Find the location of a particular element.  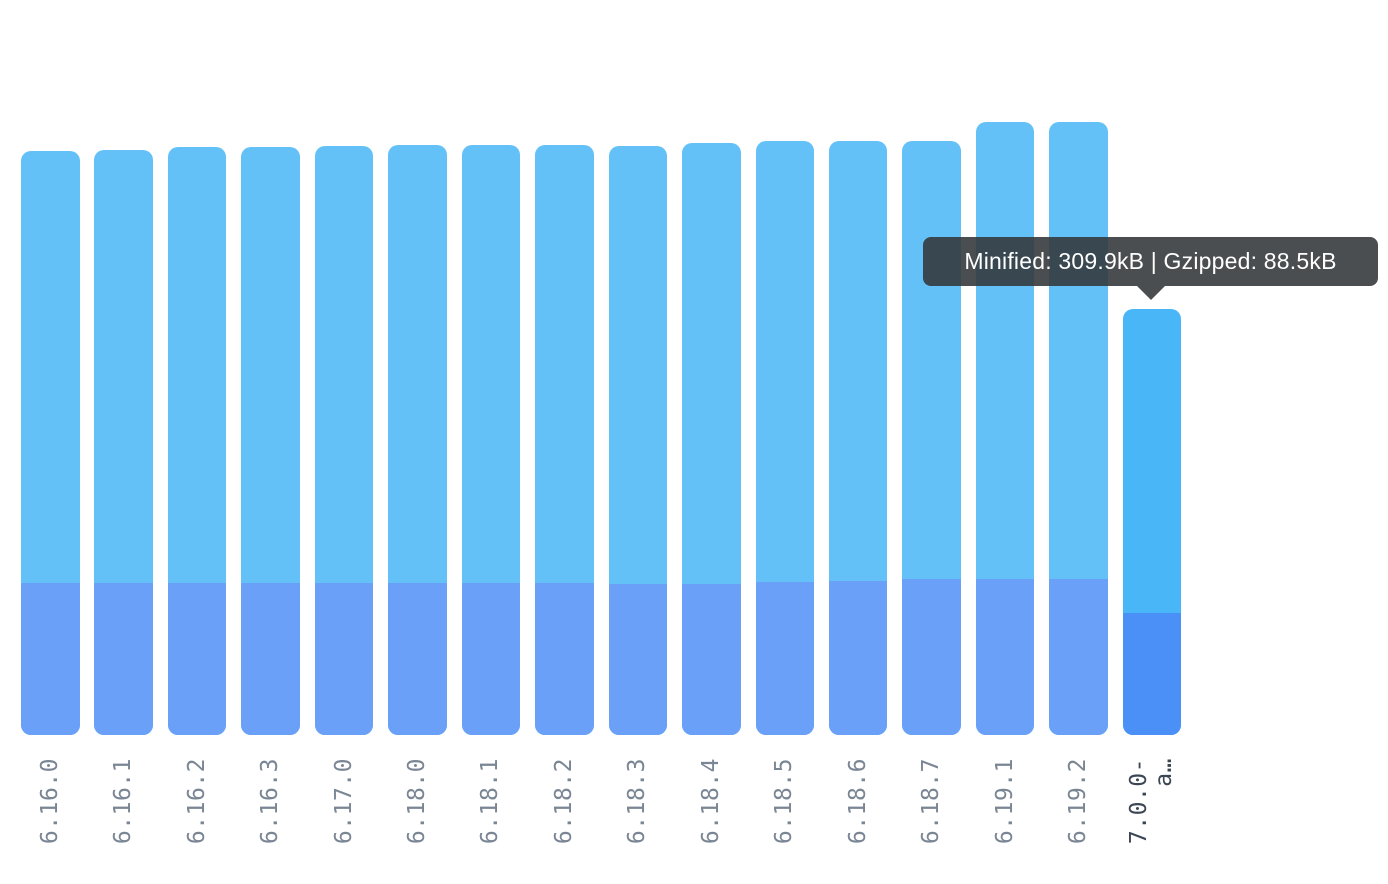

x-tick-line: 6.16.3 is located at coordinates (270, 801).